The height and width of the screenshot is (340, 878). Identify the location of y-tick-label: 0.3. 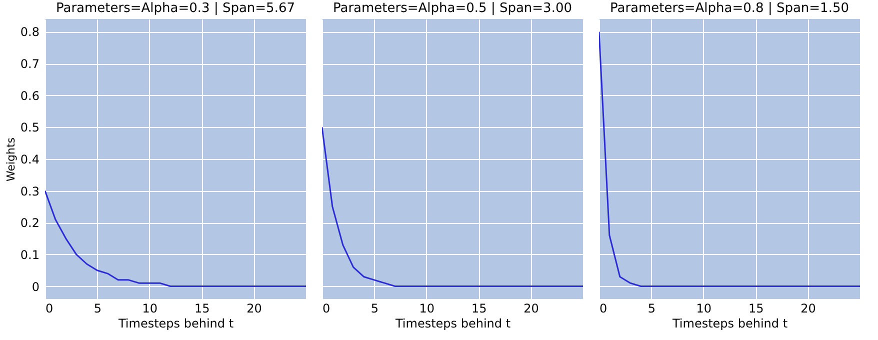
(30, 191).